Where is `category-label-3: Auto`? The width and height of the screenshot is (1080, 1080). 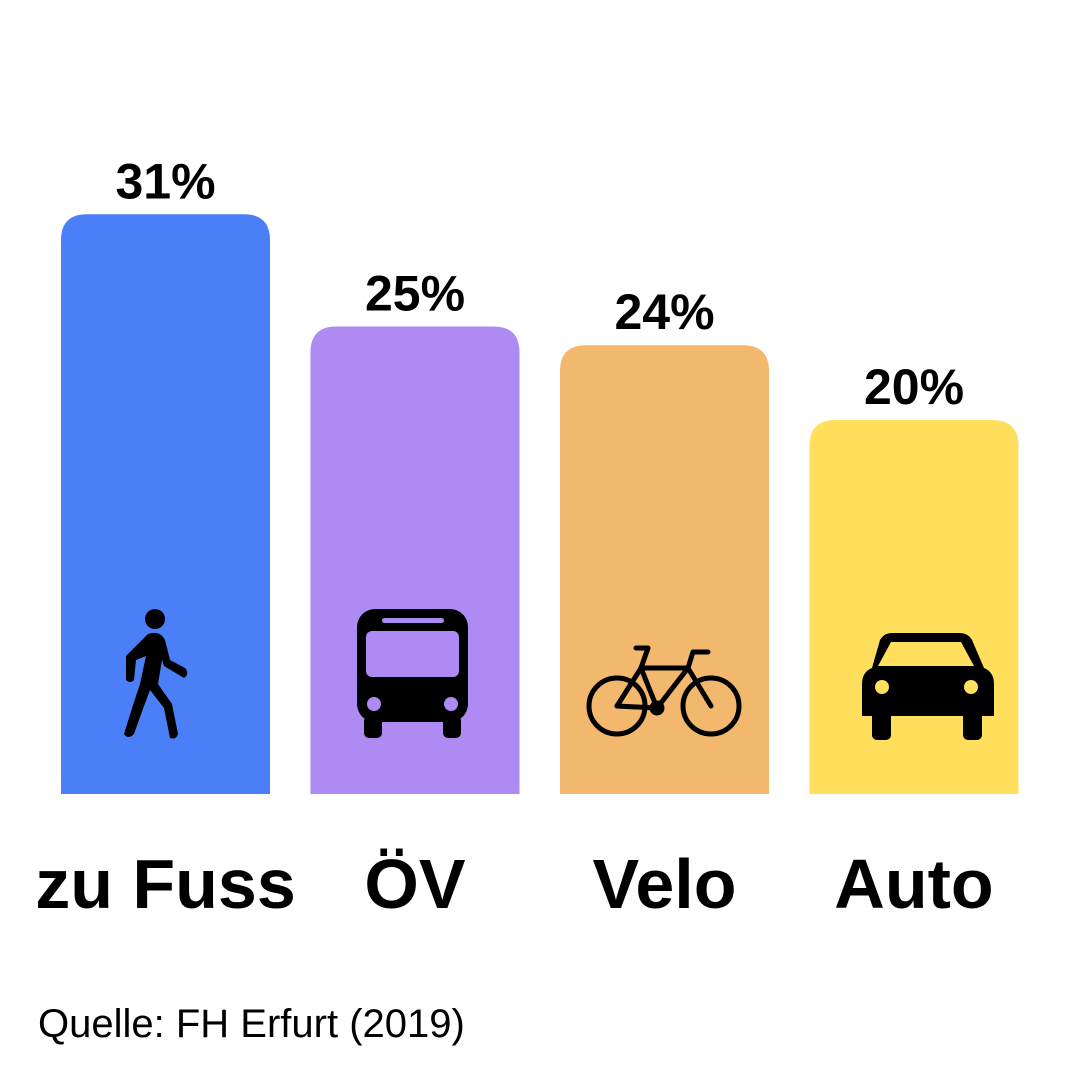
category-label-3: Auto is located at coordinates (913, 884).